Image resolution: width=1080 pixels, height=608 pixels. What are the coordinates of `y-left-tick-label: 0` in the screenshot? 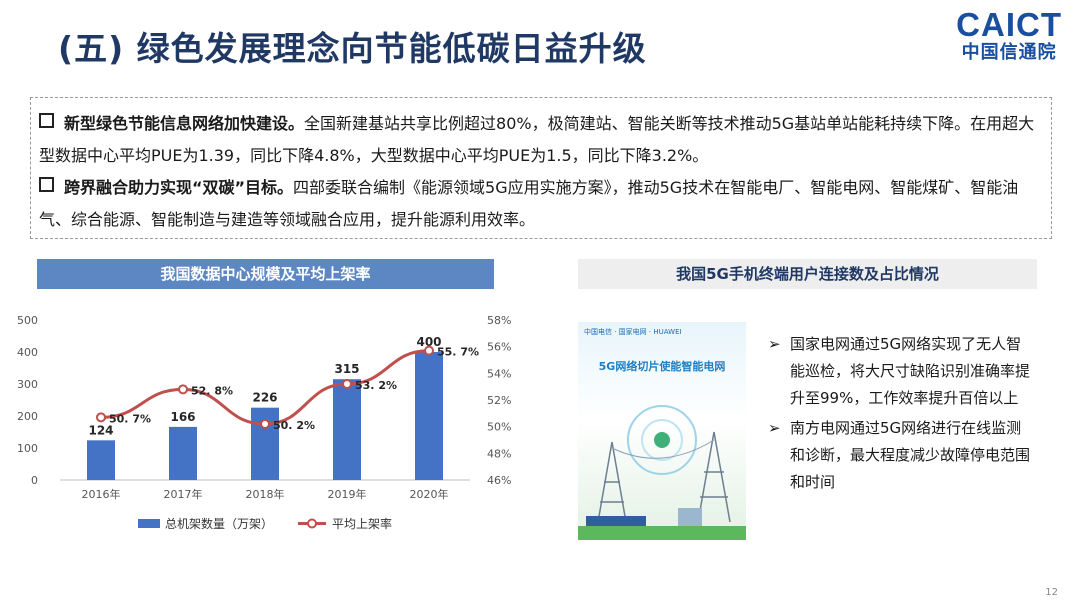 It's located at (34, 480).